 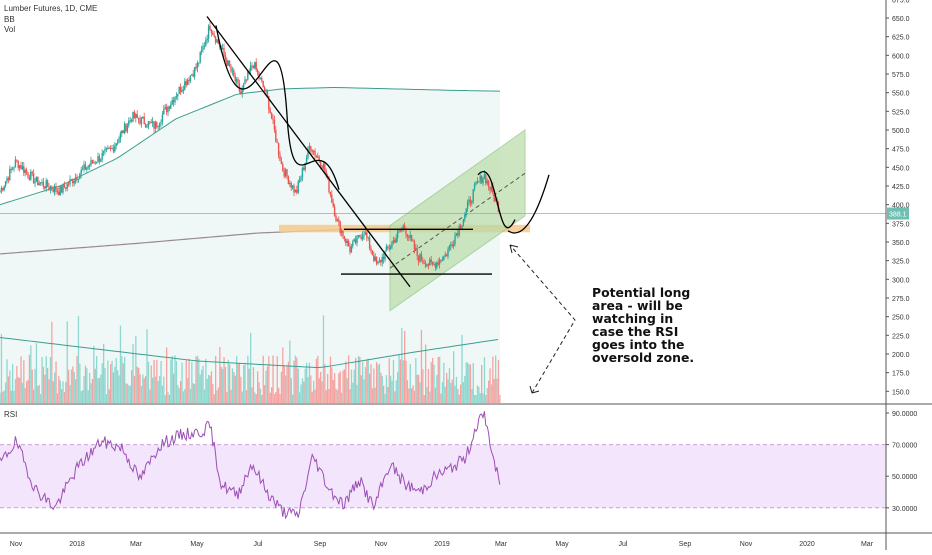 What do you see at coordinates (562, 544) in the screenshot?
I see `time-tick-label: May` at bounding box center [562, 544].